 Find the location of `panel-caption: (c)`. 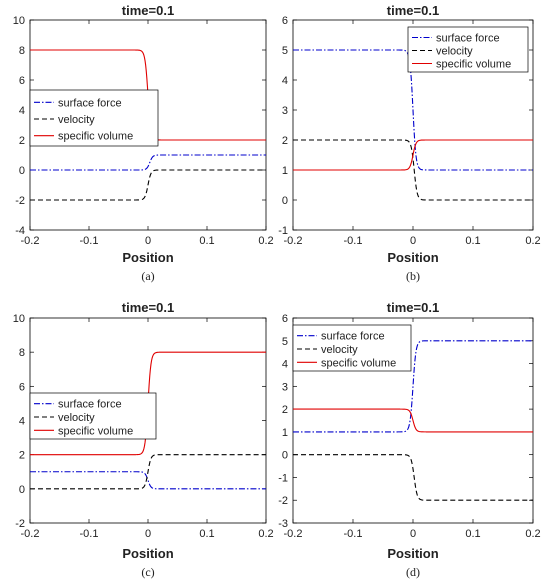

panel-caption: (c) is located at coordinates (147, 572).